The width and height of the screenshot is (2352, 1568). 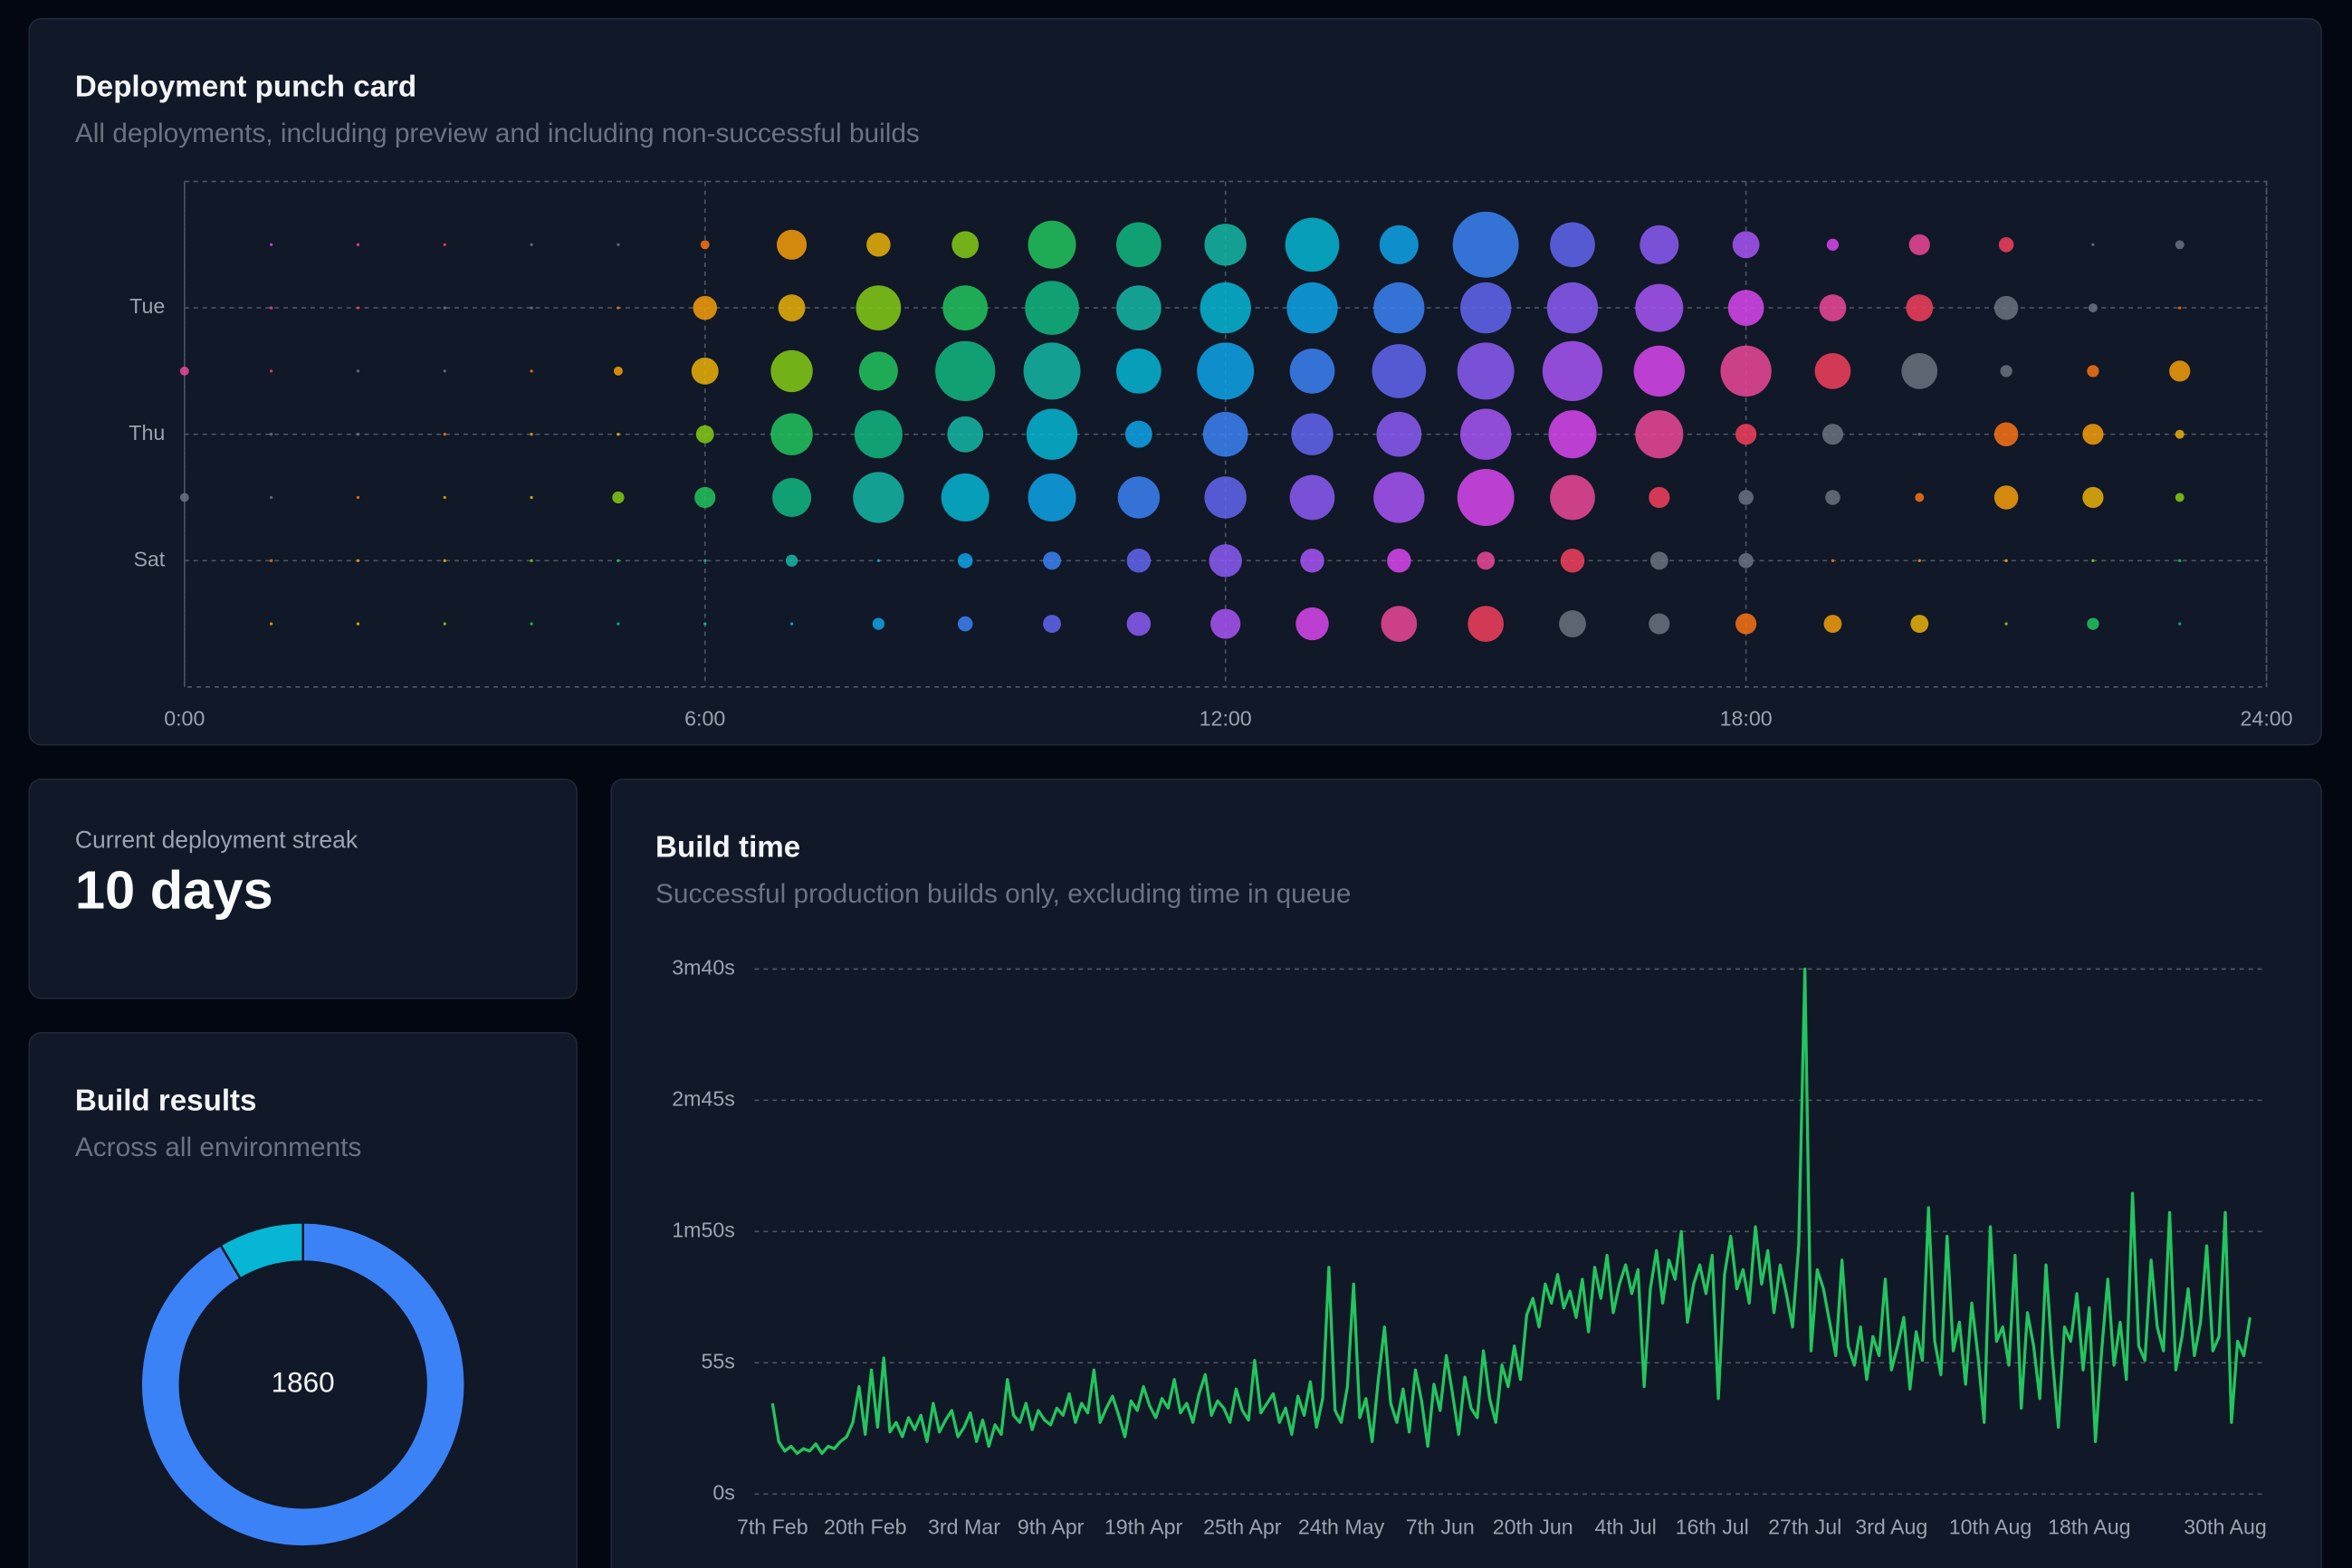 I want to click on x-tick-label: 0:00, so click(x=184, y=718).